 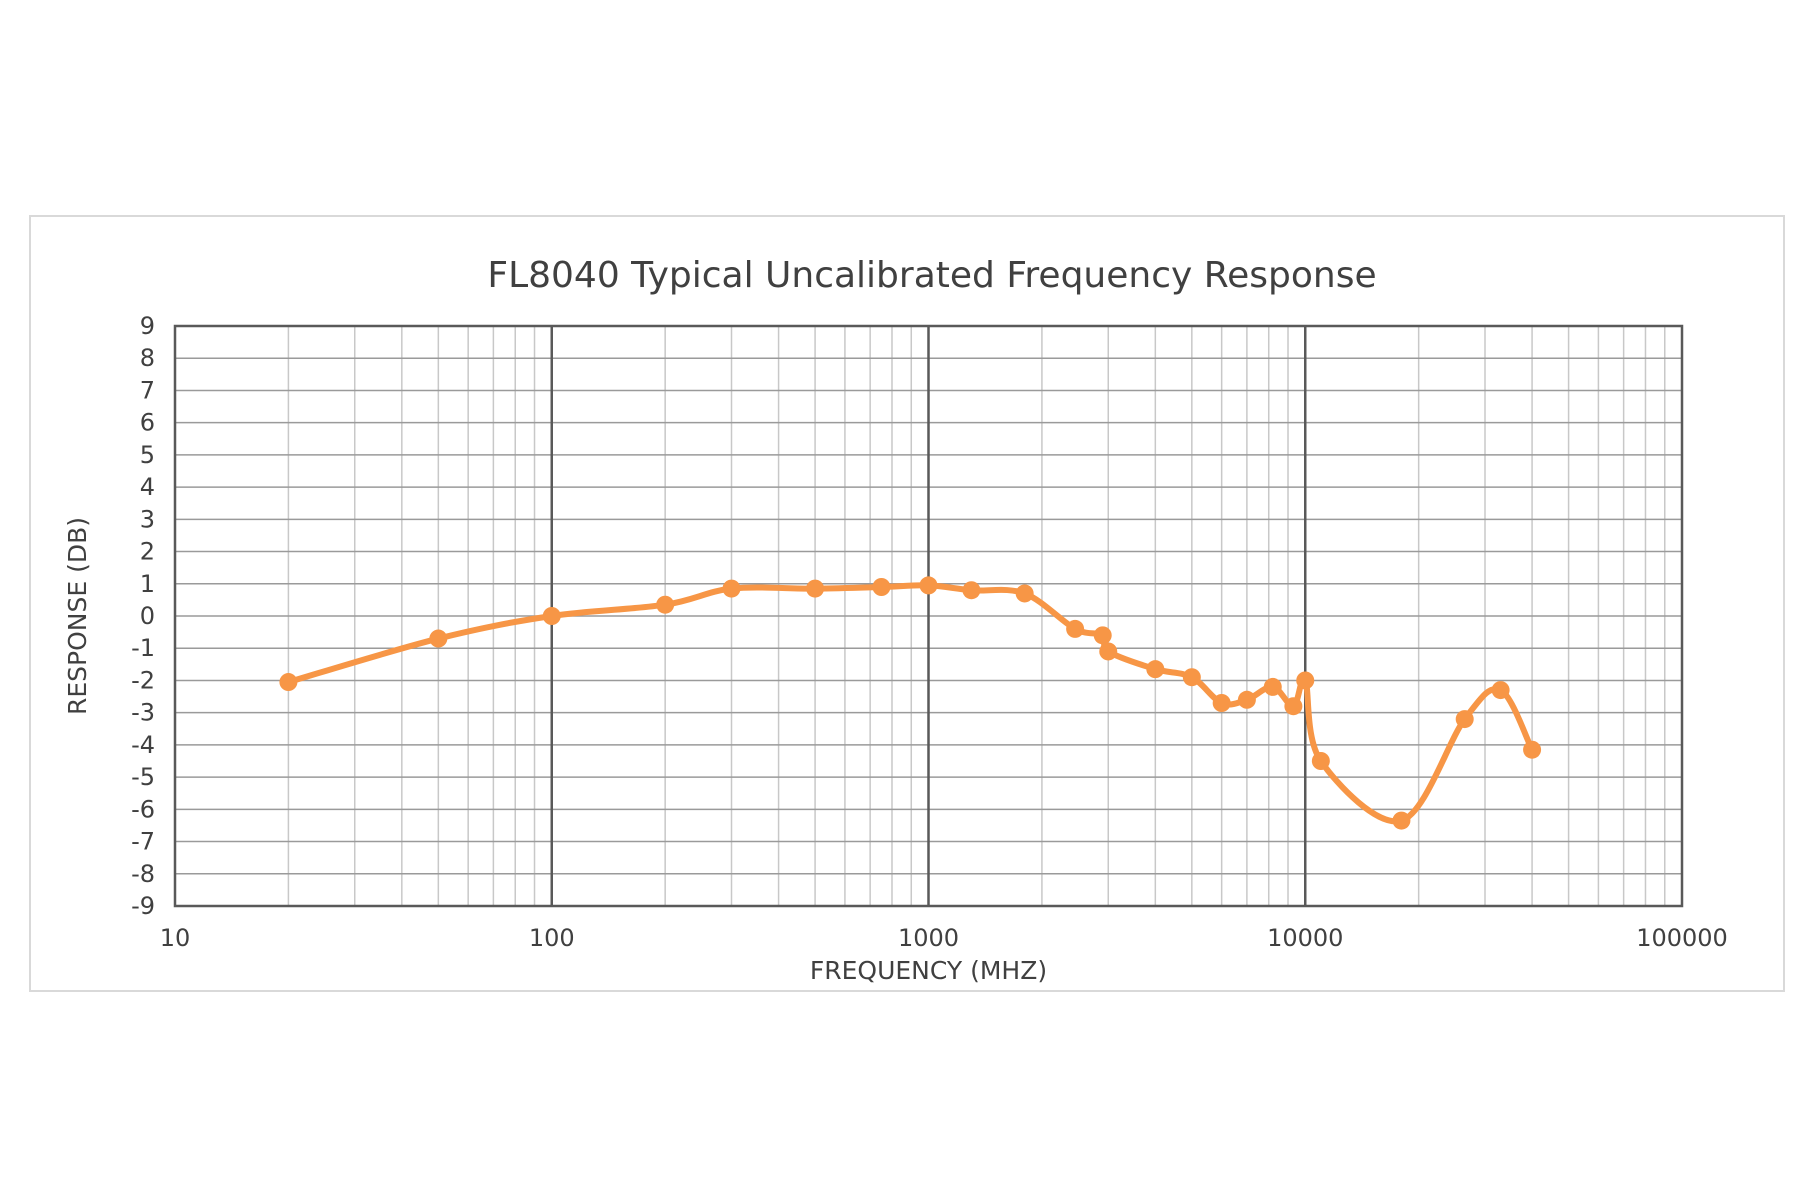 I want to click on x-axis-label: FREQUENCY (MHZ), so click(x=928, y=970).